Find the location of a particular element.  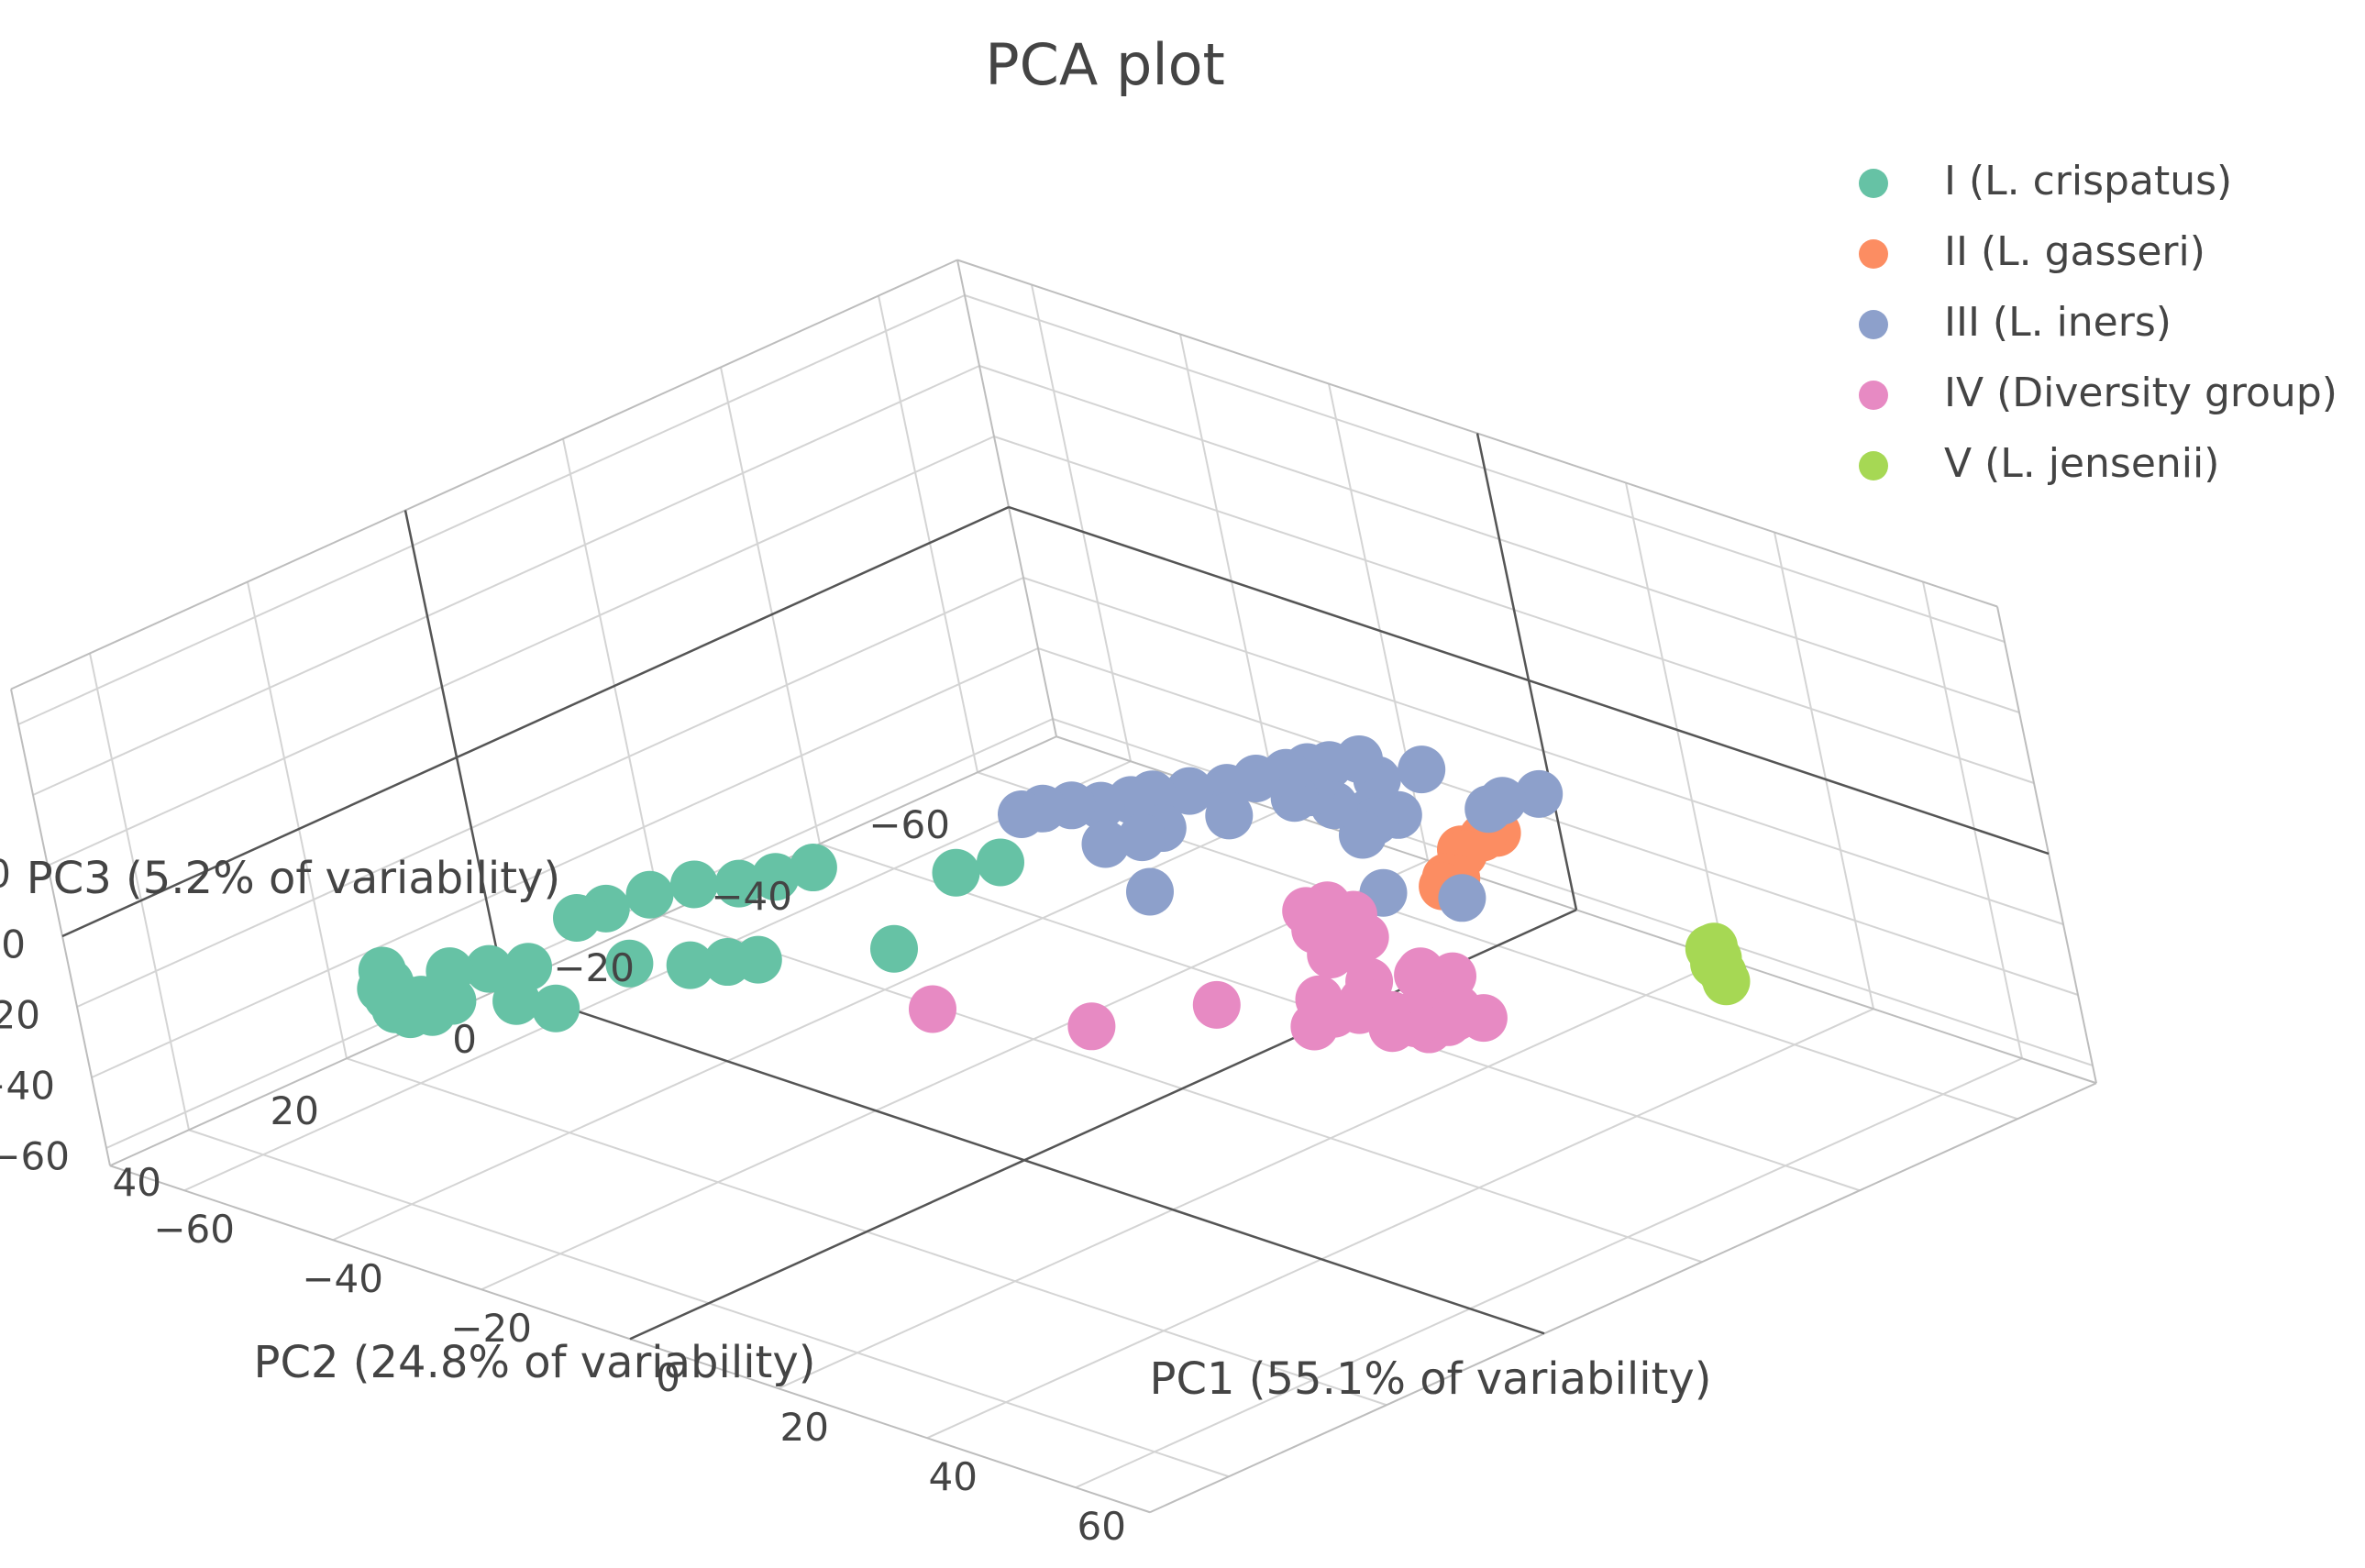

x-tick-label: 20 is located at coordinates (805, 1428).